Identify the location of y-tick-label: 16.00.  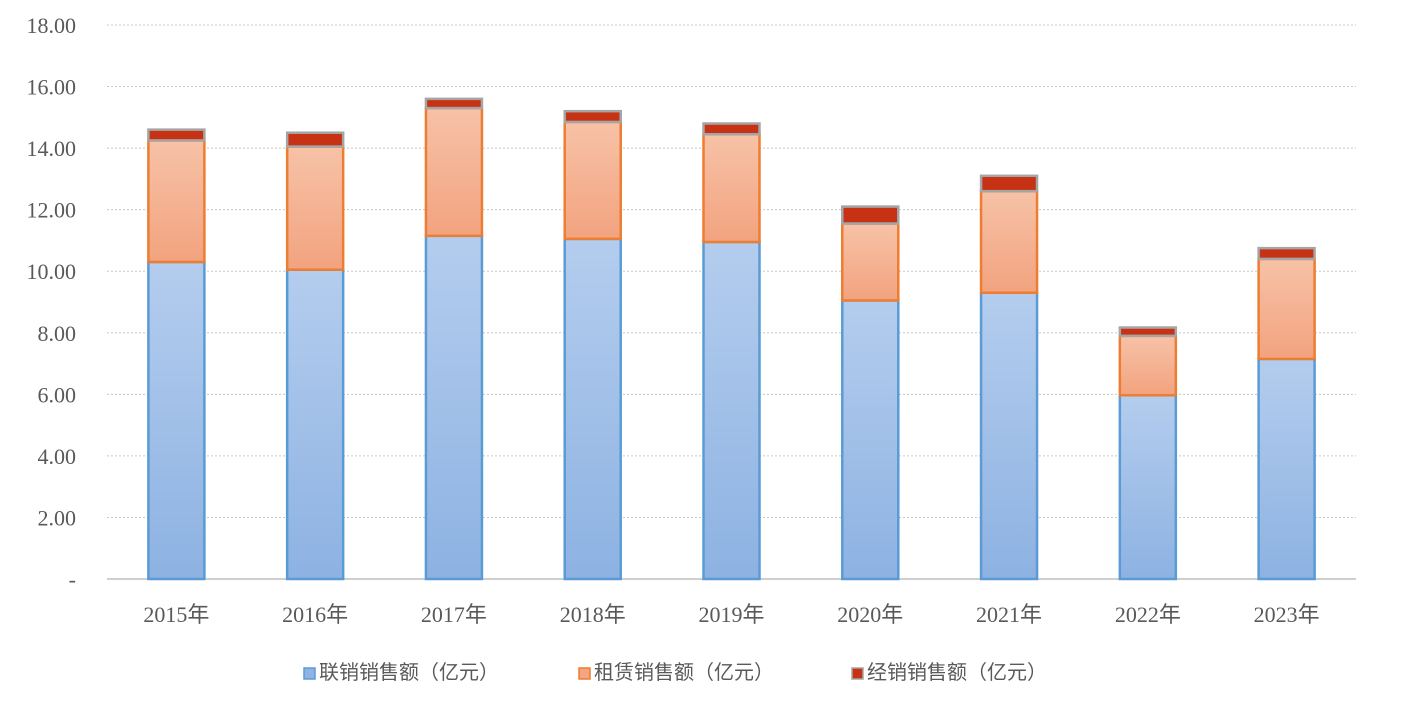
(52, 87).